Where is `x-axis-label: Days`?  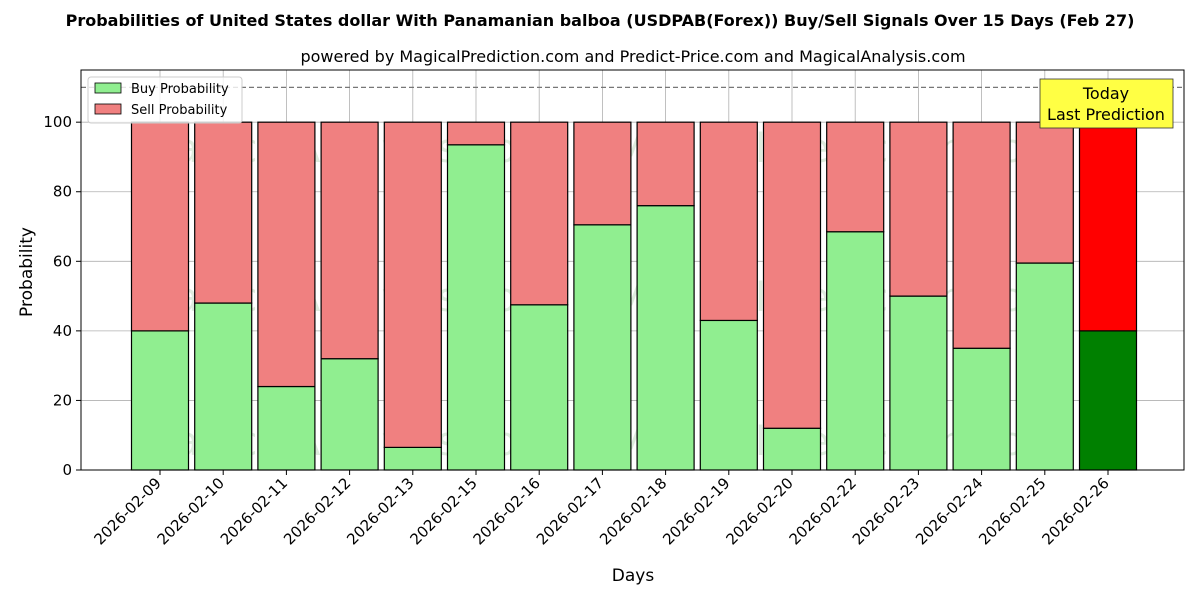
x-axis-label: Days is located at coordinates (633, 576).